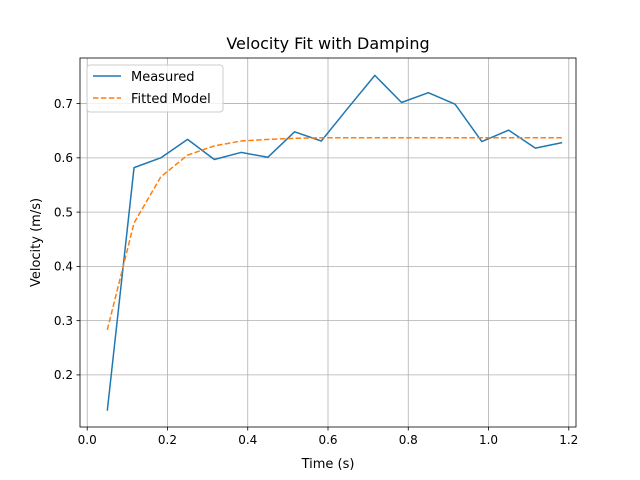  Describe the element at coordinates (328, 464) in the screenshot. I see `x-axis-label: Time (s)` at that location.